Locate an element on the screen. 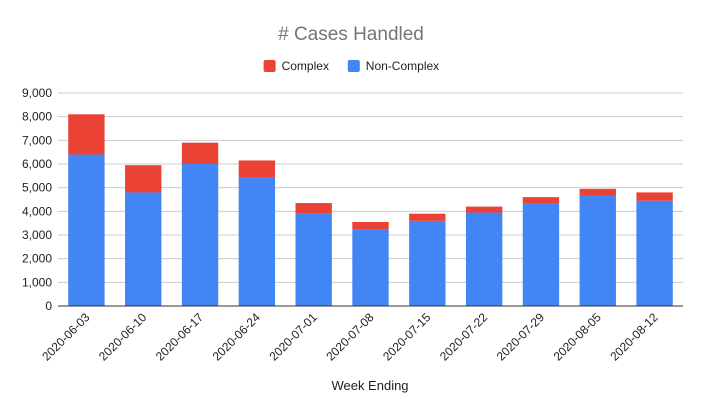  y-tick-label: 1,000 is located at coordinates (37, 282).